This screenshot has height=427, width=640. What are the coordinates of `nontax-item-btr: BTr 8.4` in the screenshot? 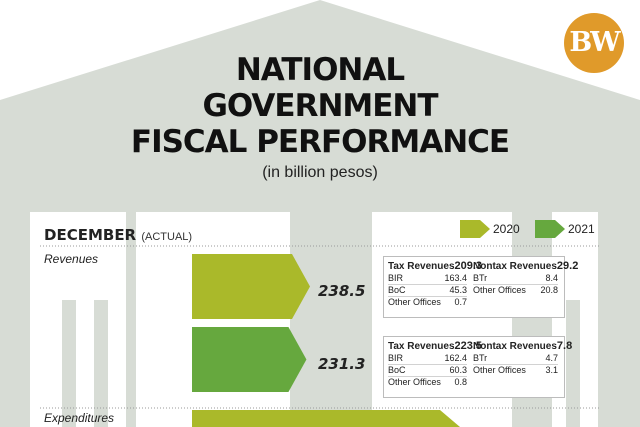 It's located at (515, 278).